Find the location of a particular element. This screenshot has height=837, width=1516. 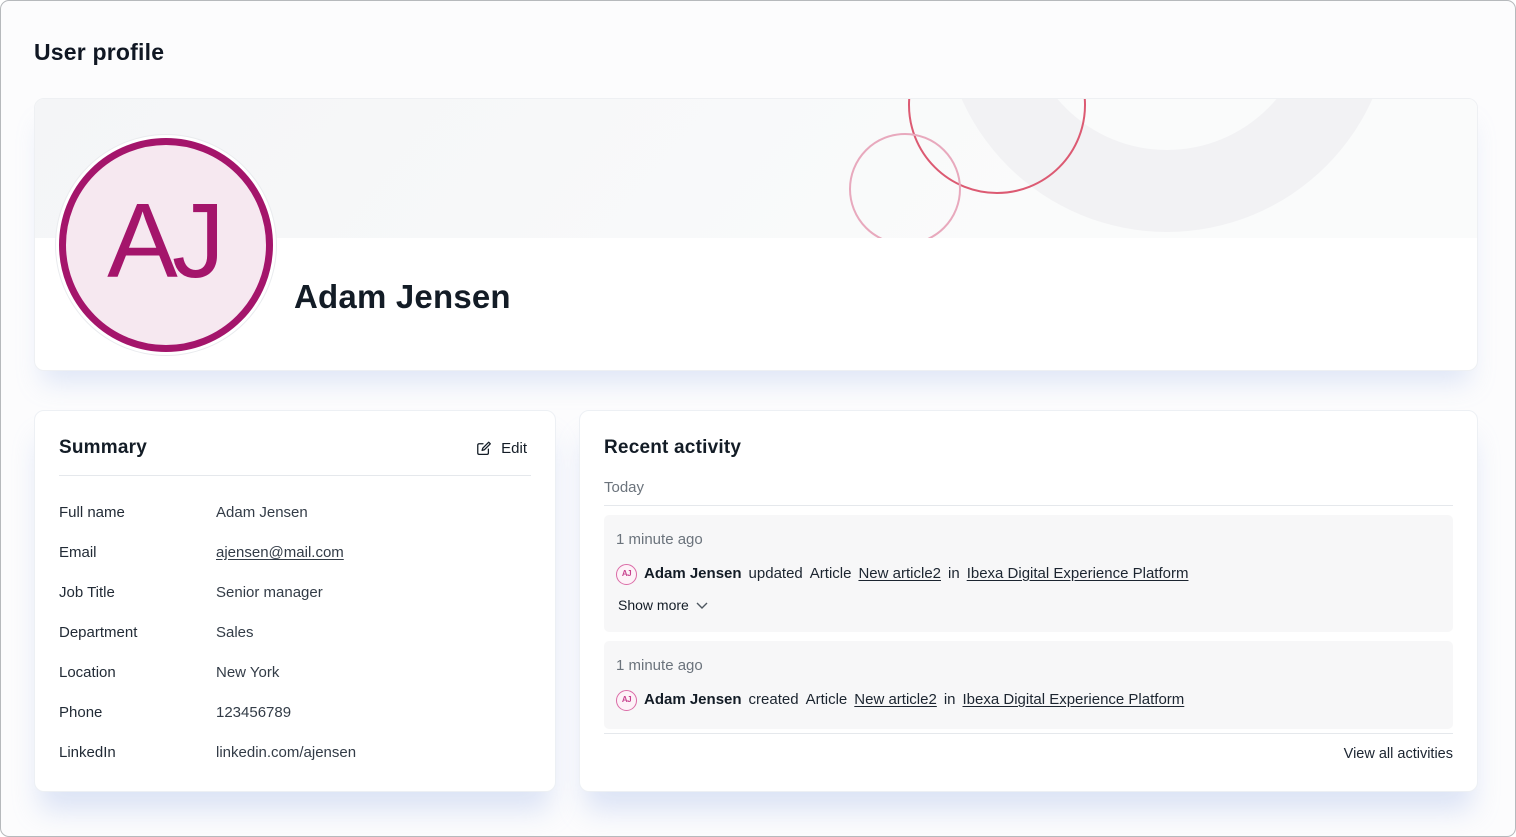

summary-title: Summary is located at coordinates (103, 447).